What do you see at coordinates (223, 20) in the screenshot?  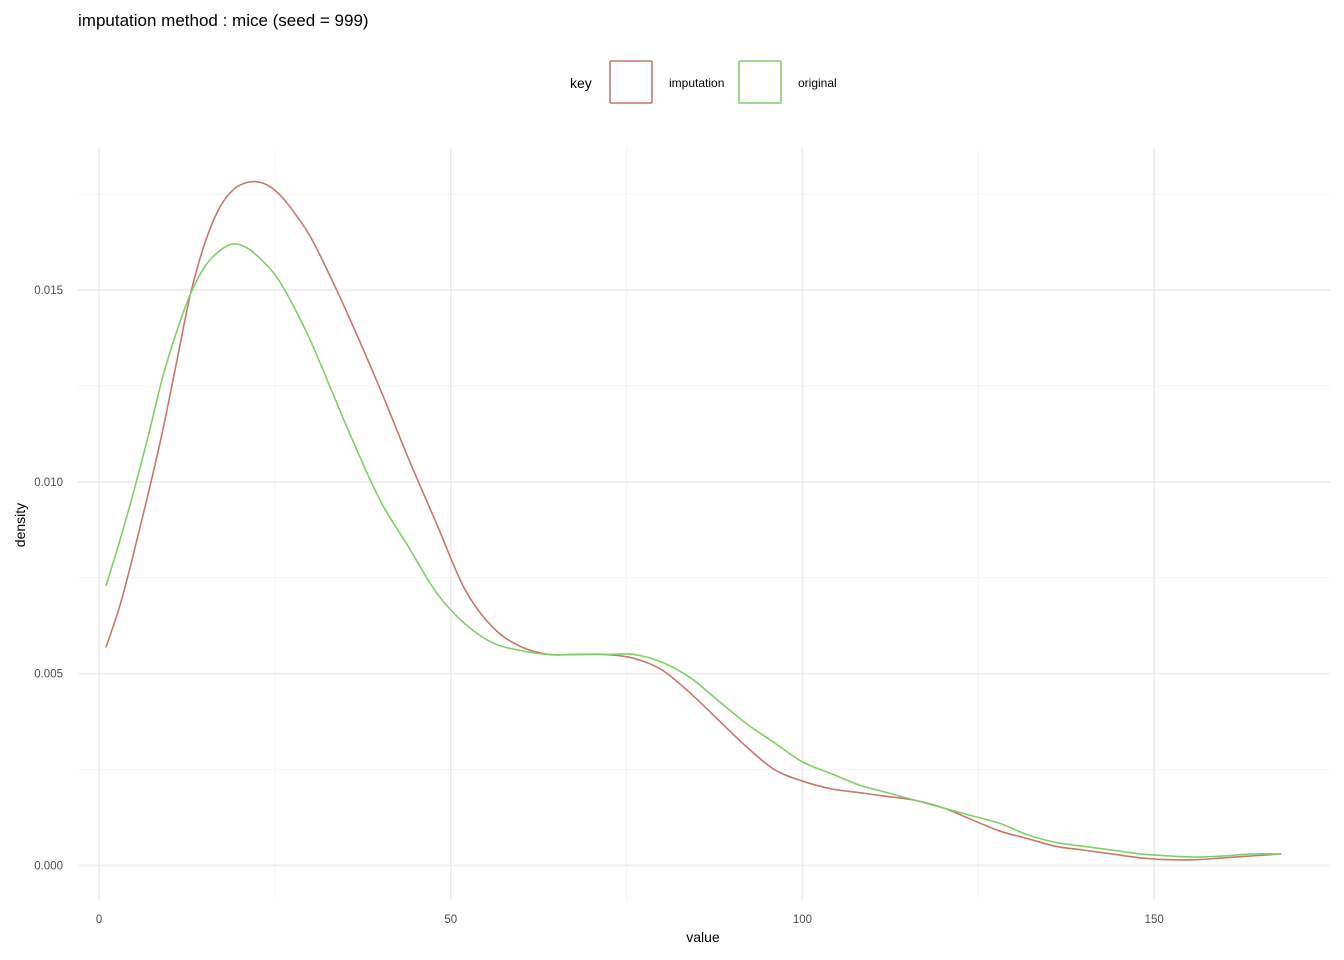 I see `chart-title: imputation method : mice (seed = 999)` at bounding box center [223, 20].